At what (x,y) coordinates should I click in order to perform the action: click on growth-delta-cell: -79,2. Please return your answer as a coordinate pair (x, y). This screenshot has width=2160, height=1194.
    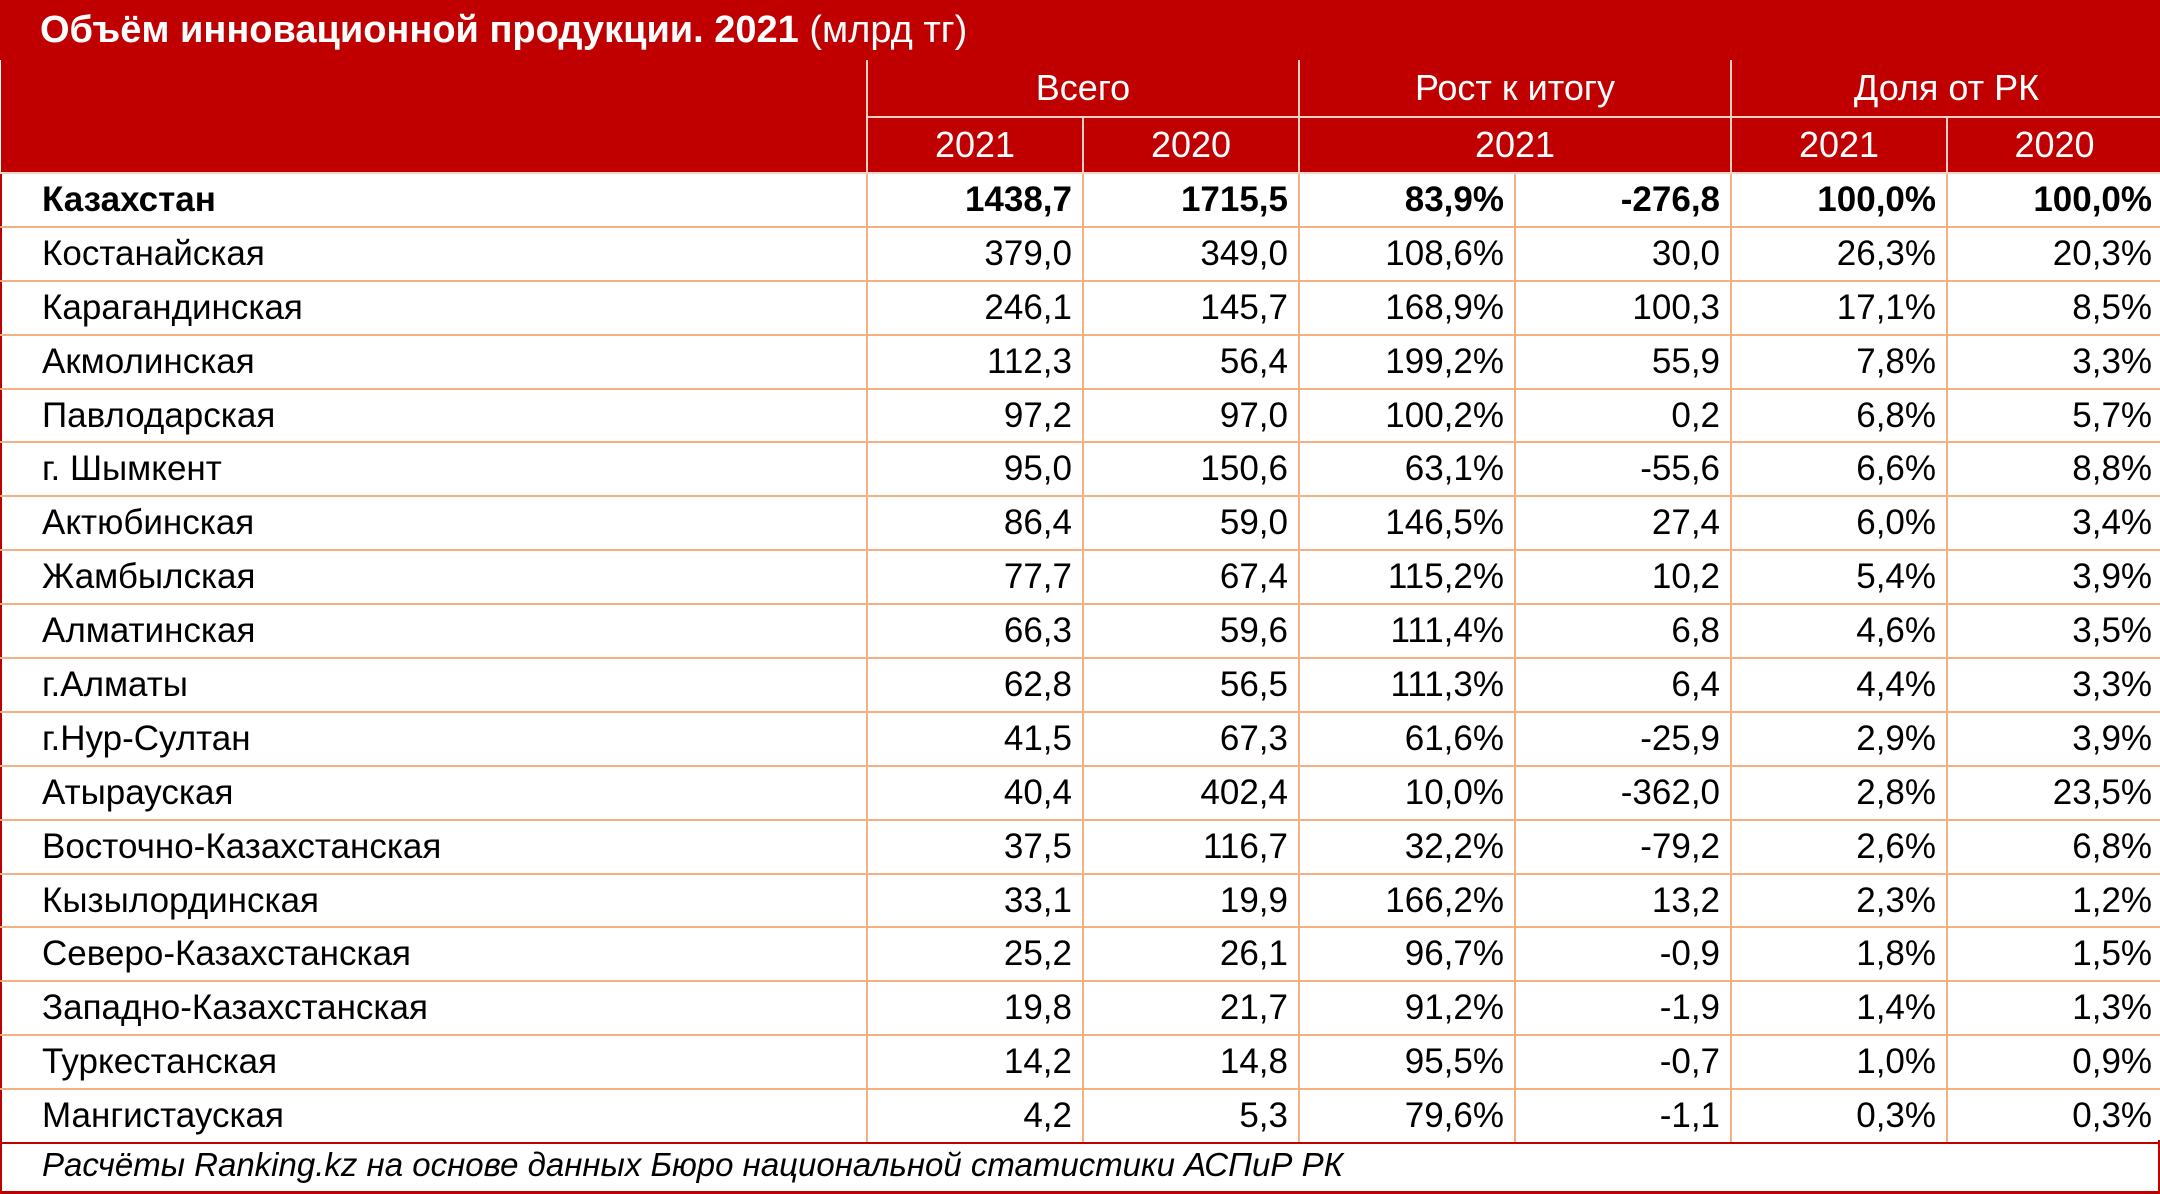
    Looking at the image, I should click on (1622, 847).